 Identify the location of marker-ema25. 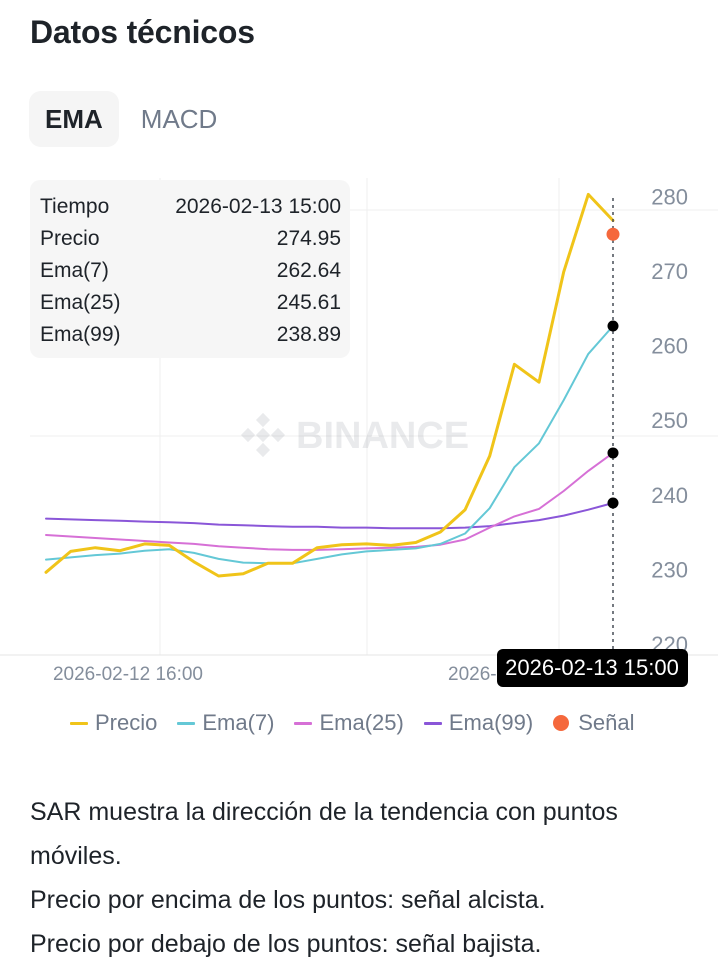
(613, 453).